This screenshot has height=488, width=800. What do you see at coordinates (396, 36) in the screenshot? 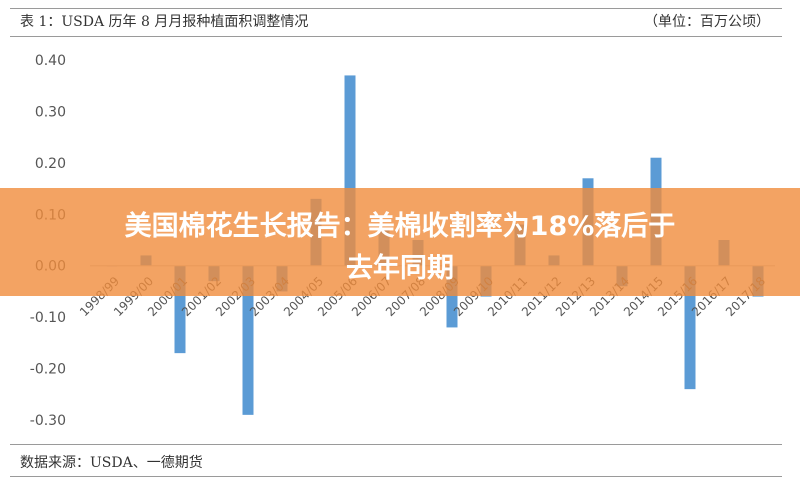
I see `title-rule` at bounding box center [396, 36].